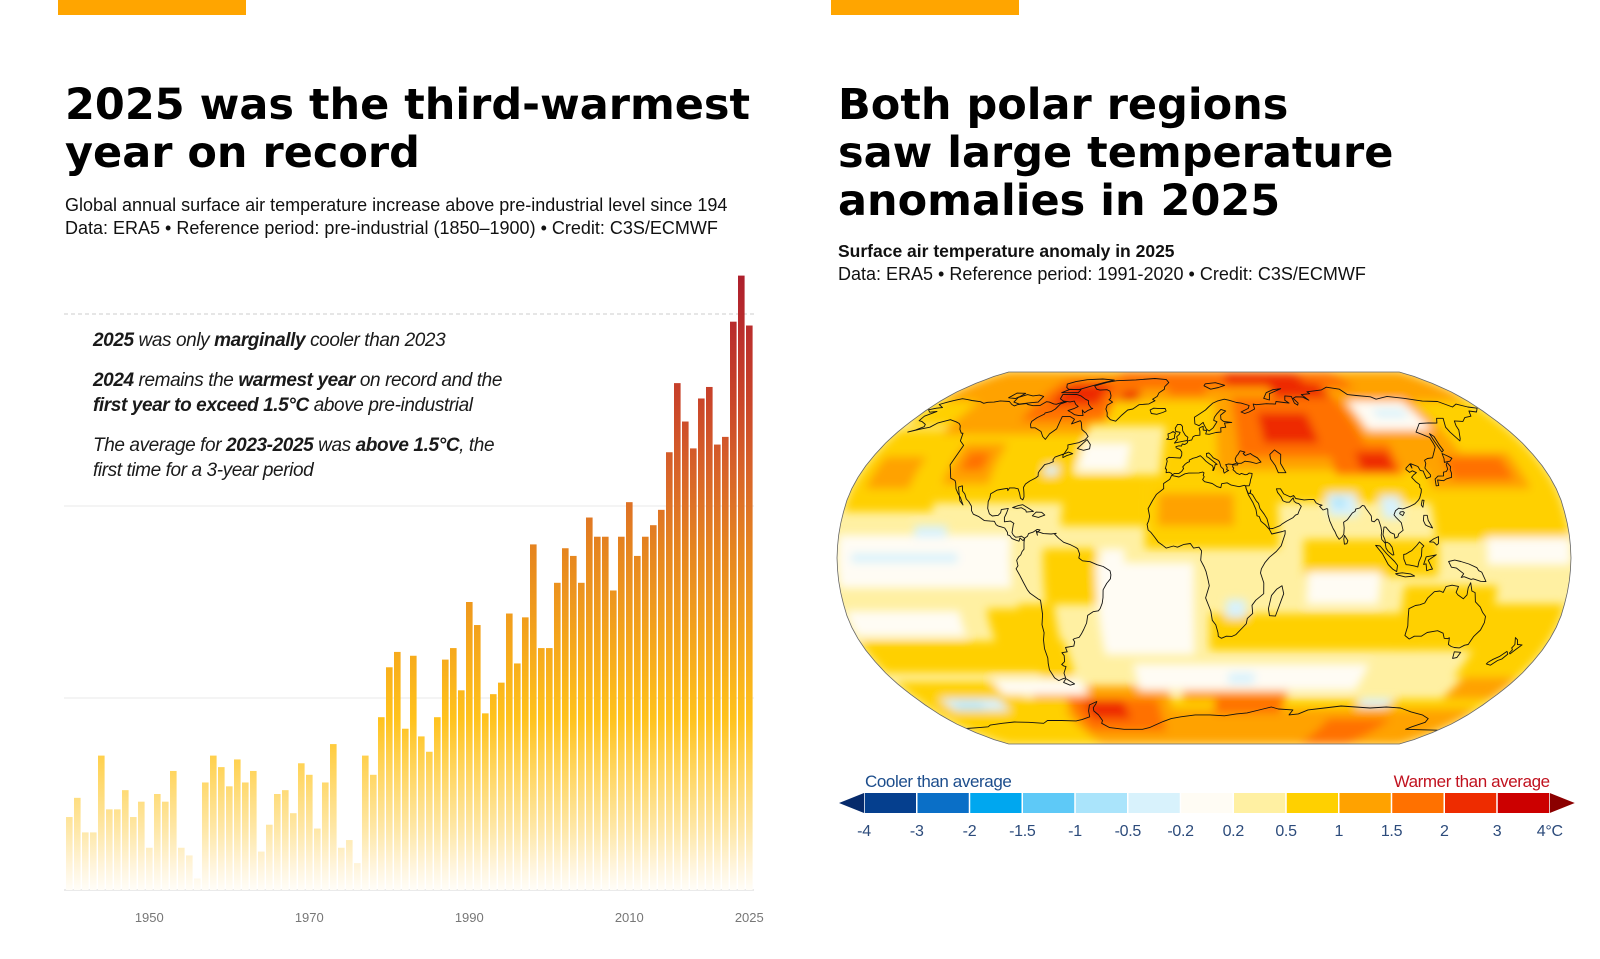 The image size is (1600, 959). I want to click on colorbar-tick-label: -0.2, so click(1180, 831).